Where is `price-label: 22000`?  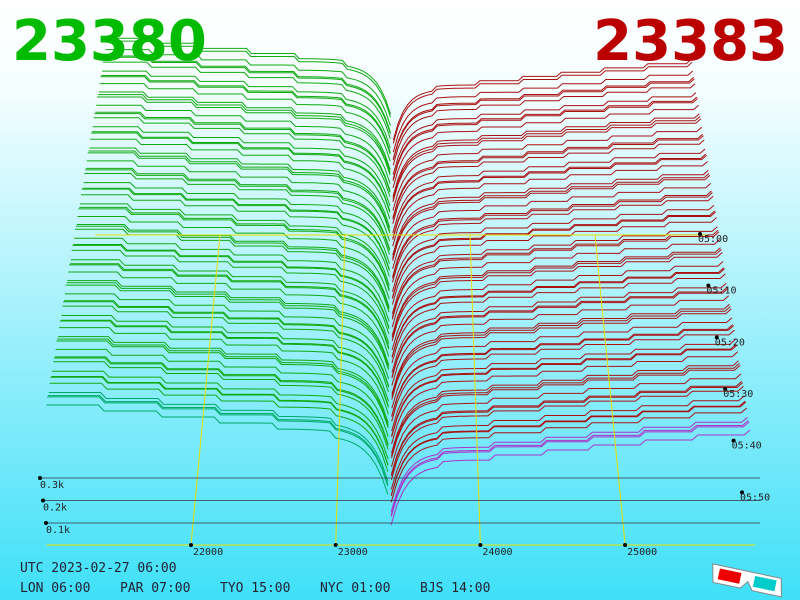 price-label: 22000 is located at coordinates (208, 552).